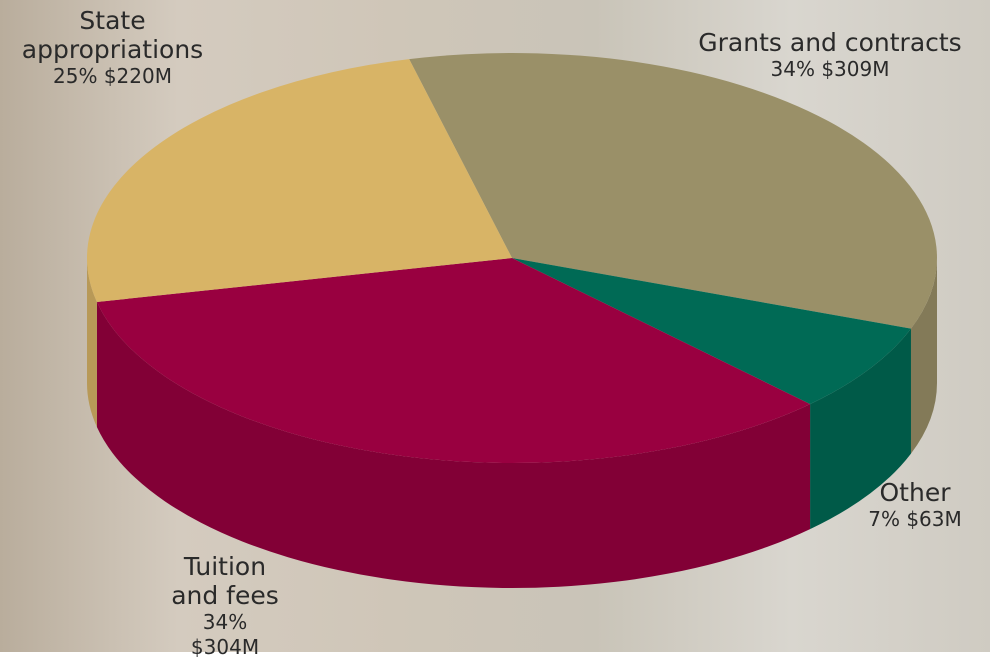 This screenshot has width=990, height=660. What do you see at coordinates (915, 519) in the screenshot?
I see `value-label: 7% $63M` at bounding box center [915, 519].